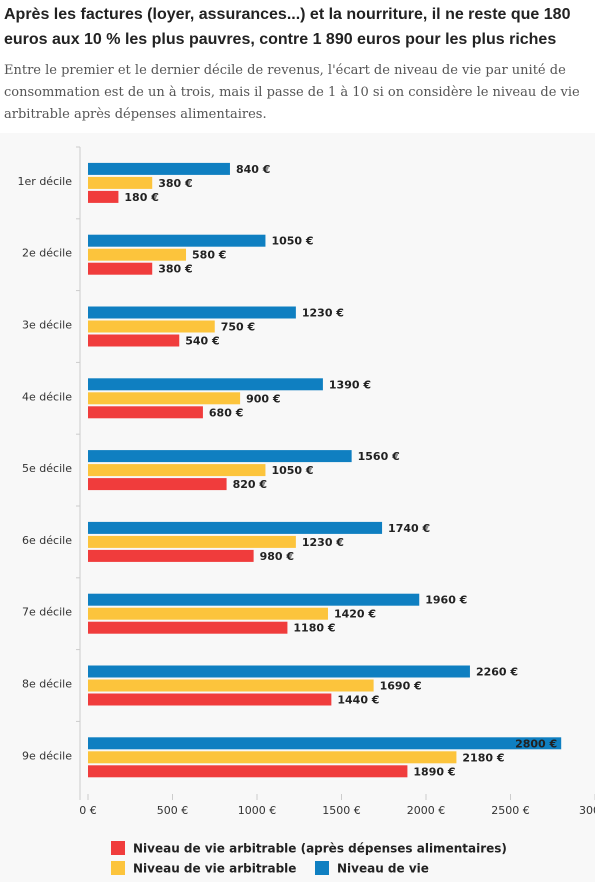  I want to click on value-label: 1440 €, so click(358, 700).